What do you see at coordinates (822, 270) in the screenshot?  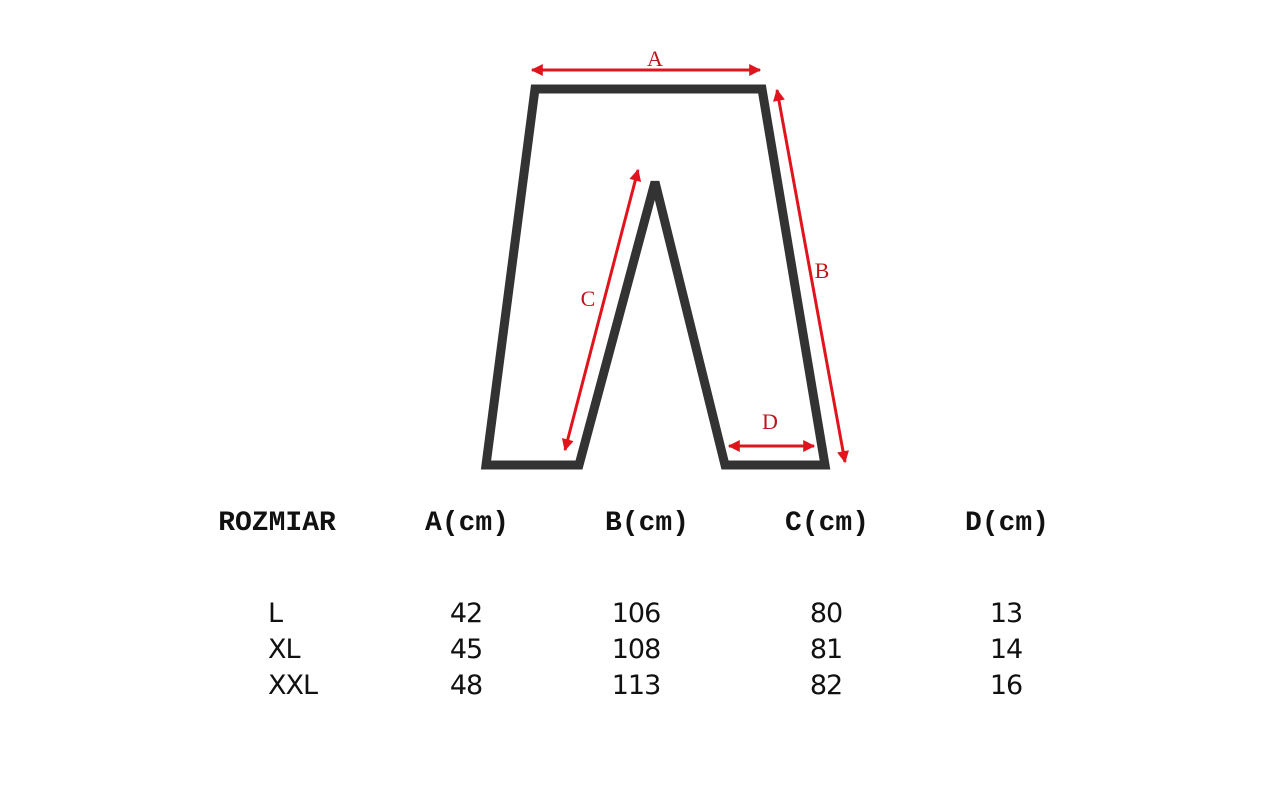 I see `label-b: B` at bounding box center [822, 270].